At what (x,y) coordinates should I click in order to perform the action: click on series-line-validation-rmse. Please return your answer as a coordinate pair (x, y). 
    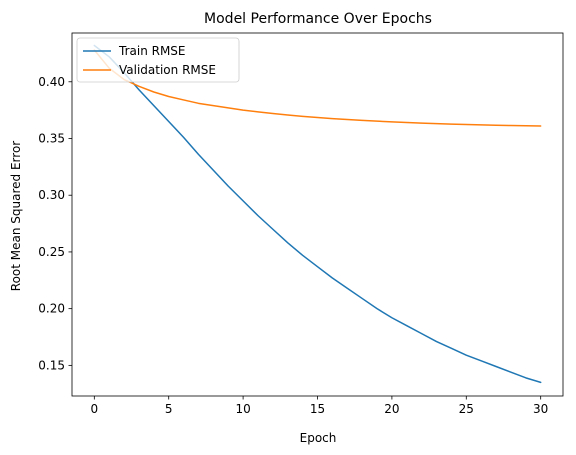
    Looking at the image, I should click on (317, 88).